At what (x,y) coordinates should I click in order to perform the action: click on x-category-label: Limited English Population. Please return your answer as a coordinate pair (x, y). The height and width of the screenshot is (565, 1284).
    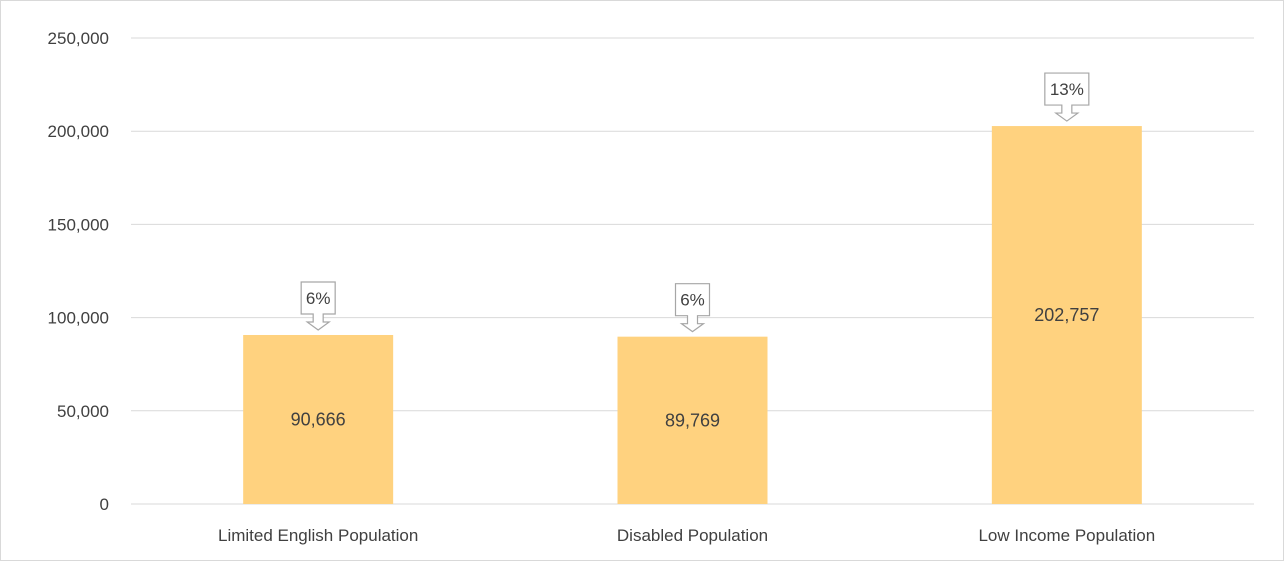
    Looking at the image, I should click on (318, 535).